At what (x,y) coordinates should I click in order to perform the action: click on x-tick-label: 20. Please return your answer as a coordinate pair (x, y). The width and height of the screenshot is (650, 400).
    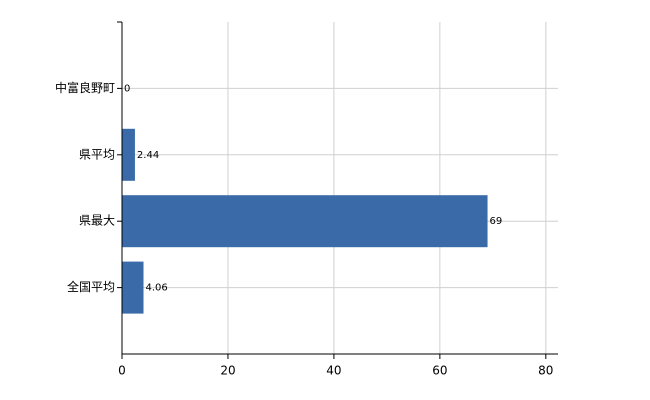
    Looking at the image, I should click on (227, 371).